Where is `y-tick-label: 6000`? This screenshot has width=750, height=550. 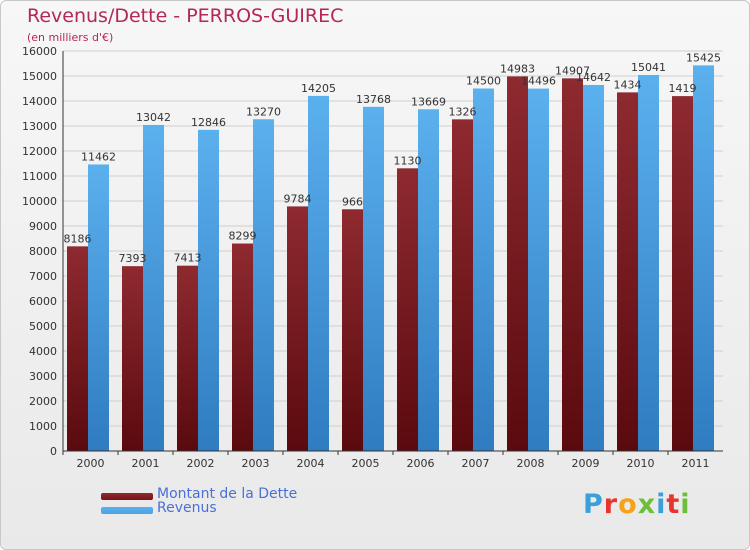 y-tick-label: 6000 is located at coordinates (43, 301).